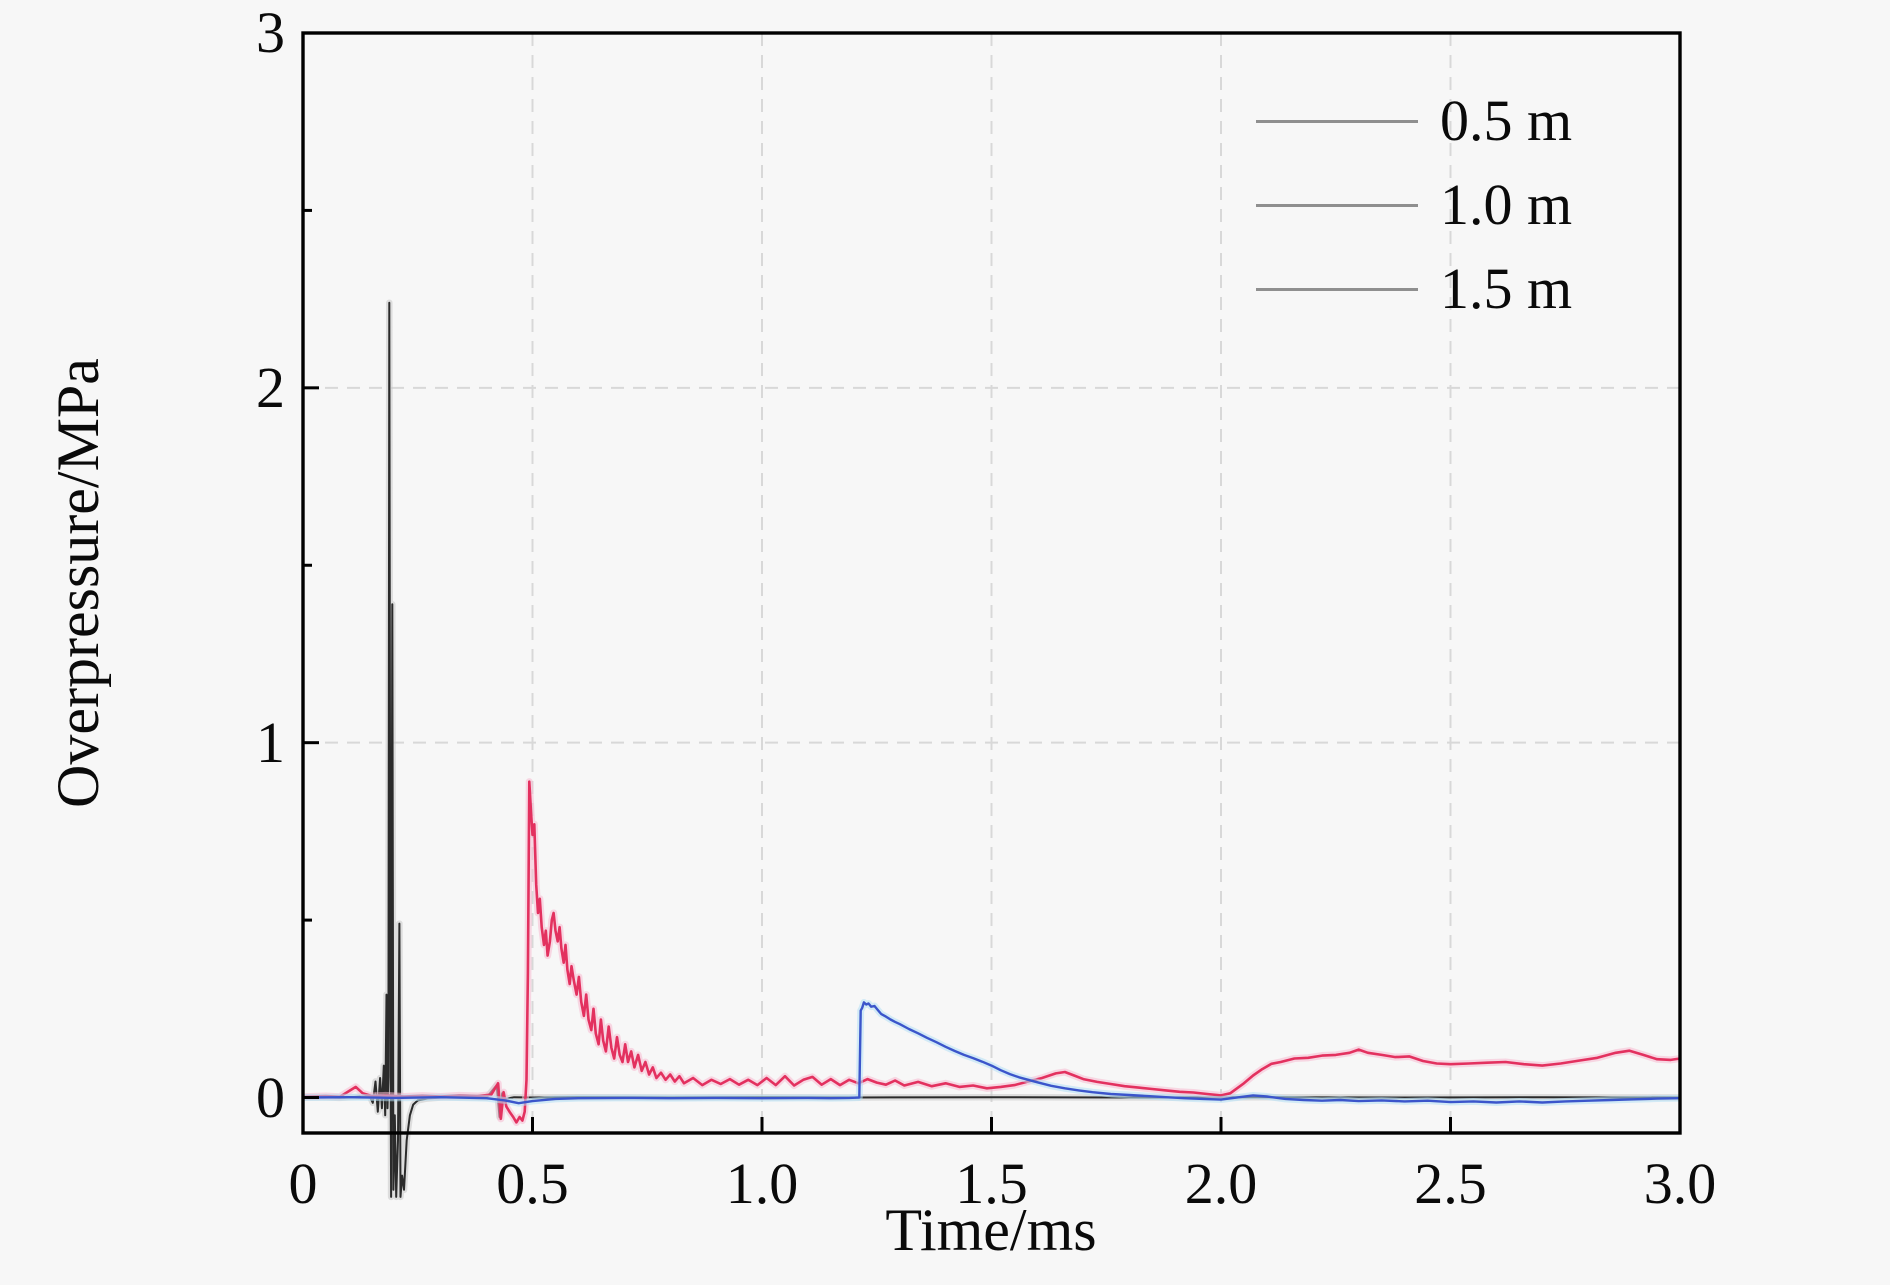 This screenshot has height=1285, width=1890. I want to click on y-tick-label: 0, so click(270, 1097).